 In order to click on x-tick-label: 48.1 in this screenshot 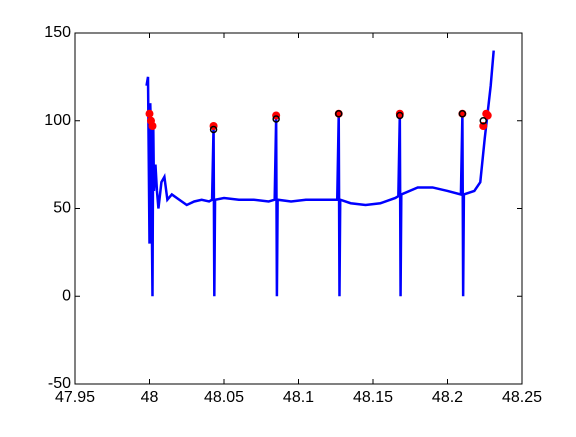, I will do `click(298, 397)`.